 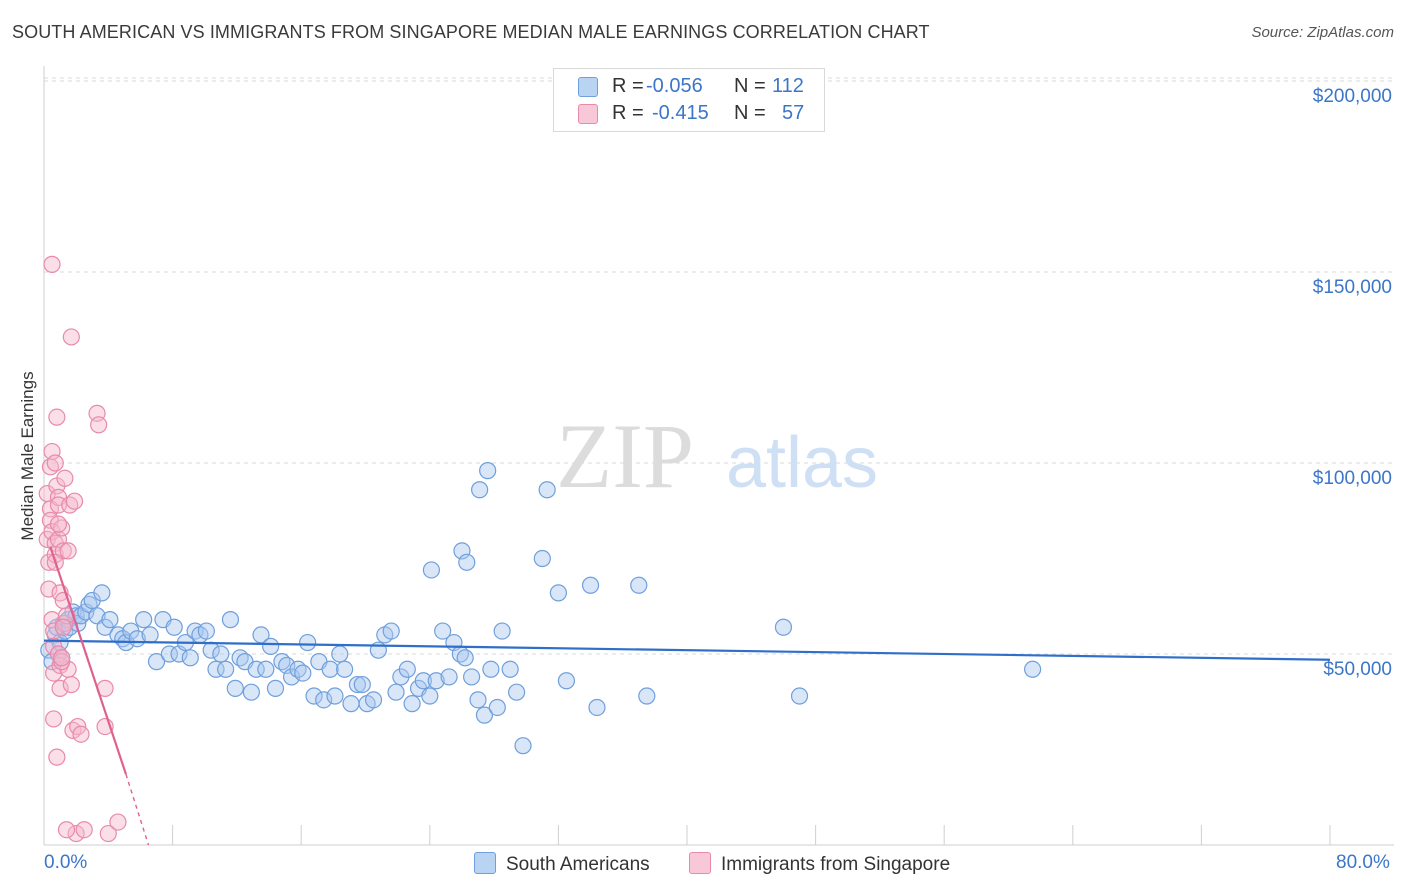 What do you see at coordinates (687, 650) in the screenshot?
I see `trend-line-south-americans` at bounding box center [687, 650].